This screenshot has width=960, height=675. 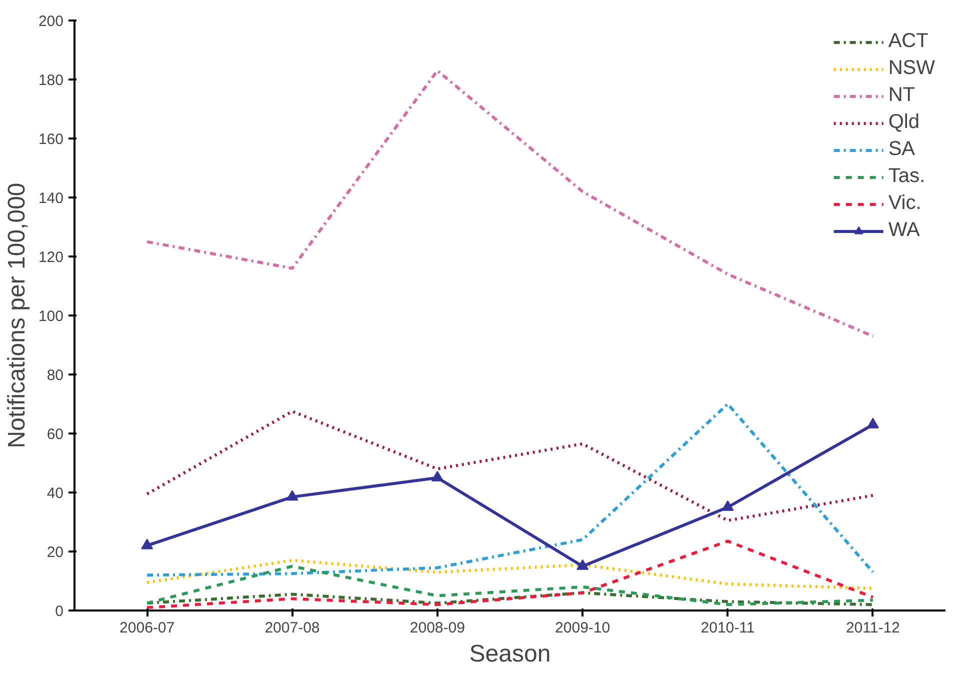 I want to click on legend-label: NT, so click(x=901, y=95).